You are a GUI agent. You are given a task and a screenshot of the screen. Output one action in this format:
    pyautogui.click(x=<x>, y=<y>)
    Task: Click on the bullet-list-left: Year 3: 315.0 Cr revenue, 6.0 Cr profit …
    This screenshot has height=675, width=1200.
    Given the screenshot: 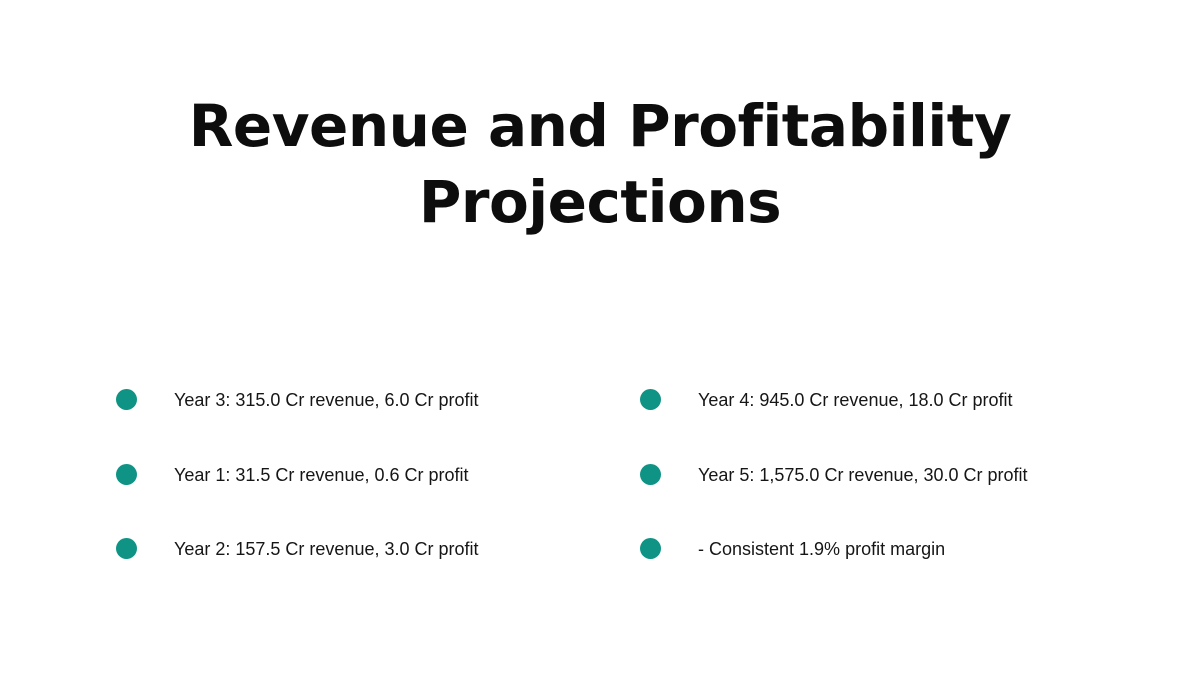 What is the action you would take?
    pyautogui.click(x=364, y=488)
    